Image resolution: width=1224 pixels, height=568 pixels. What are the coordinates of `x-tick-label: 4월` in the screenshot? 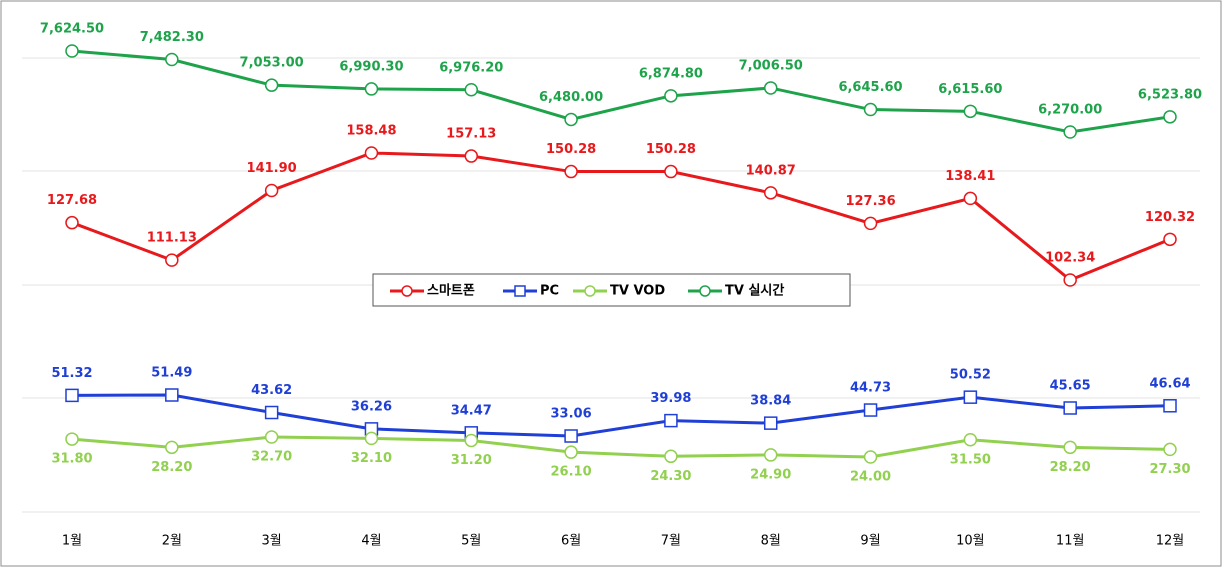 It's located at (371, 541).